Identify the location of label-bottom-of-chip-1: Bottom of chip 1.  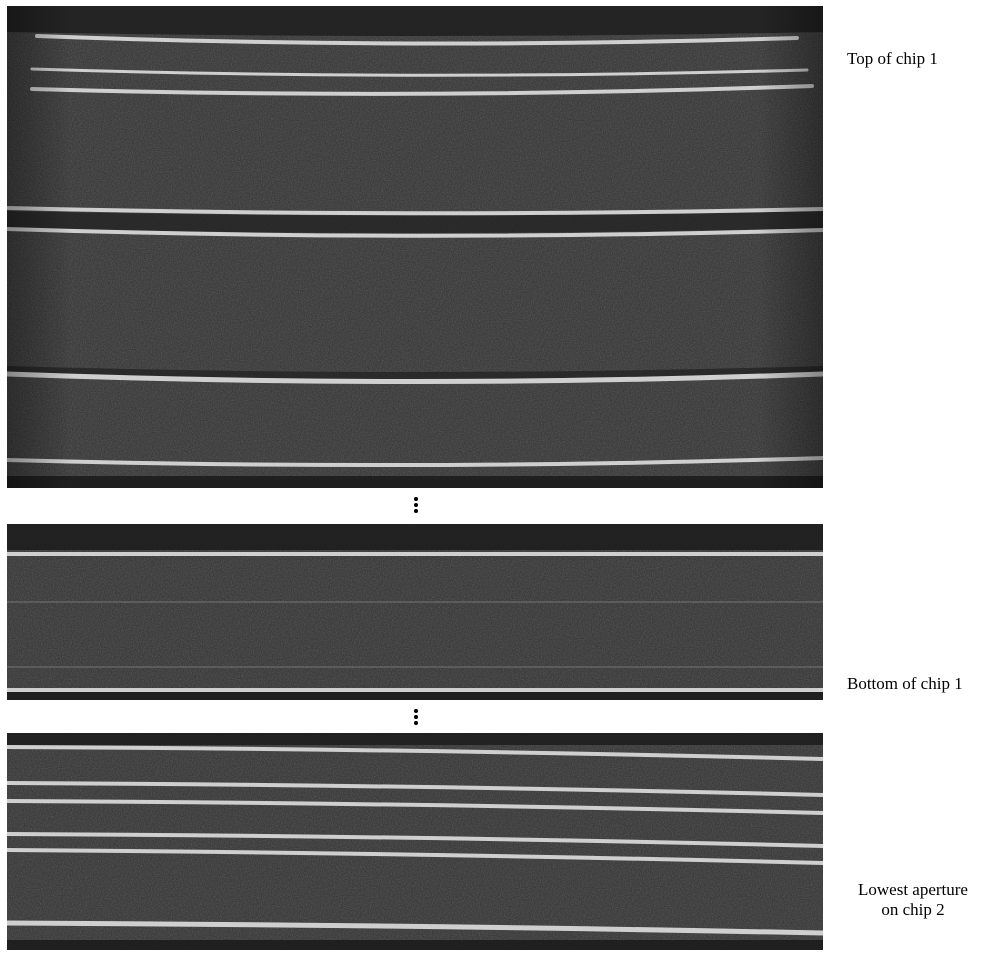
(905, 683).